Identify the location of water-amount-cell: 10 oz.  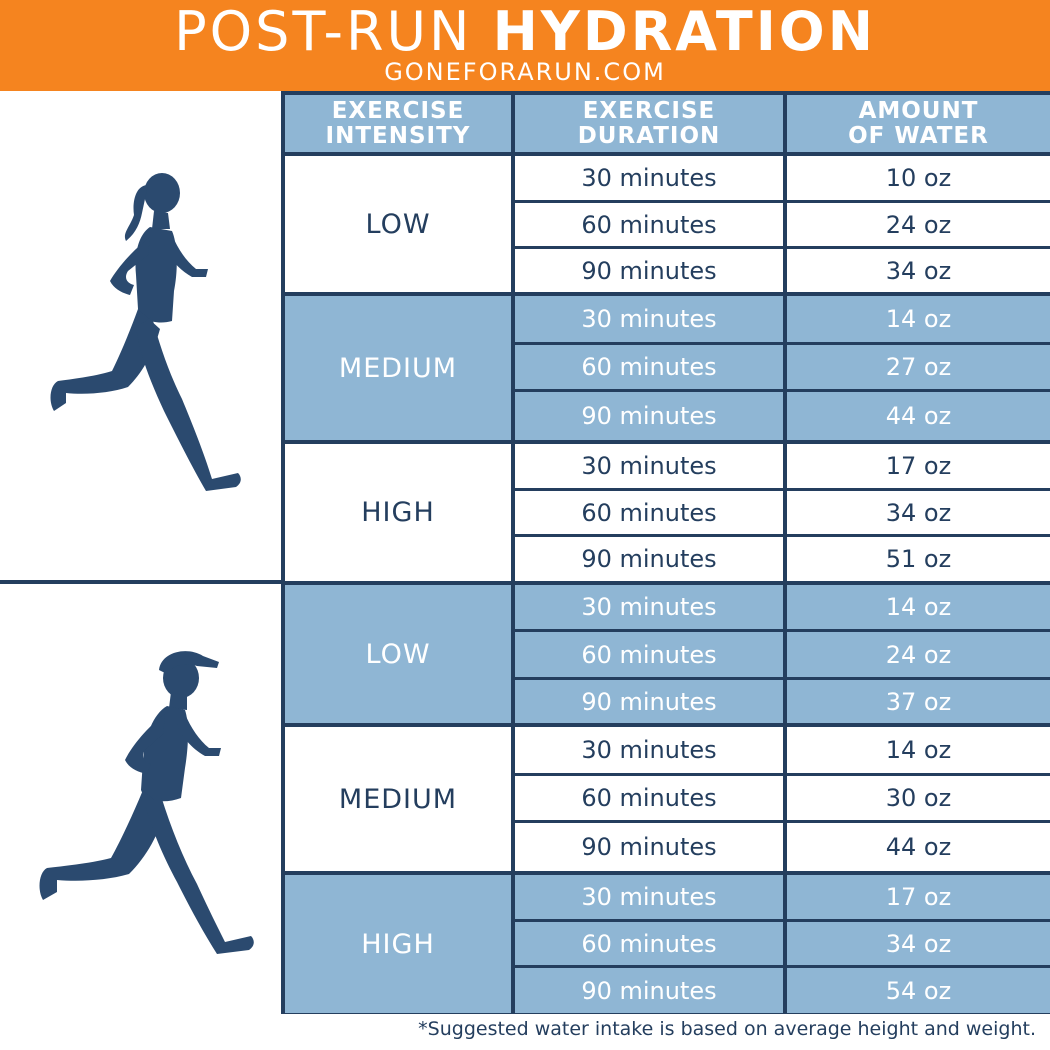
(918, 178).